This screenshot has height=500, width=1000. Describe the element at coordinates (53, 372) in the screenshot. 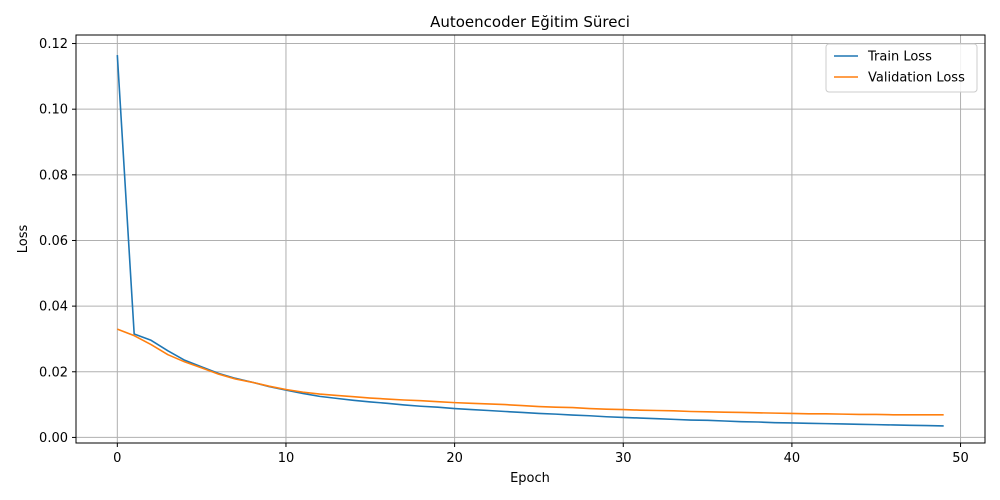

I see `y-tick-label: 0.02` at that location.